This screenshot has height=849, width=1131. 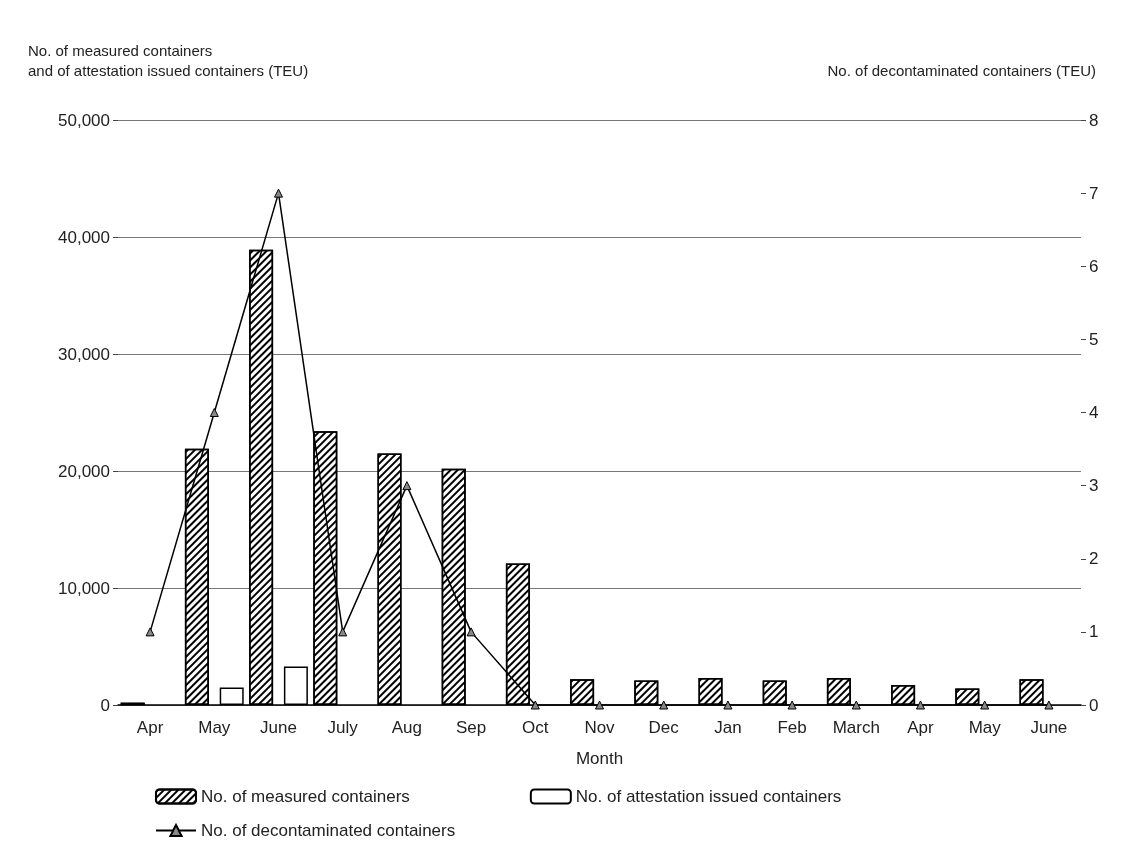 I want to click on x-tick-label: Dec, so click(x=664, y=727).